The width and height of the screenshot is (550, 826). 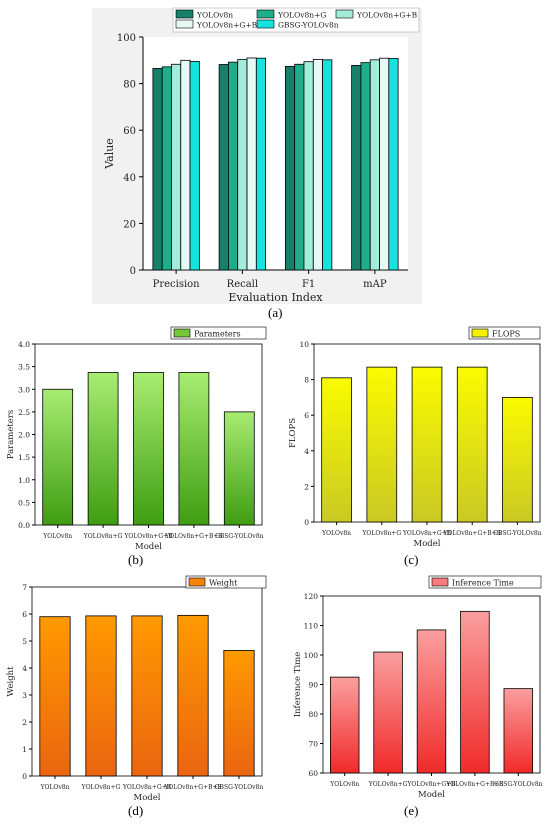 I want to click on panel-c-y-tick-label: 6, so click(x=306, y=415).